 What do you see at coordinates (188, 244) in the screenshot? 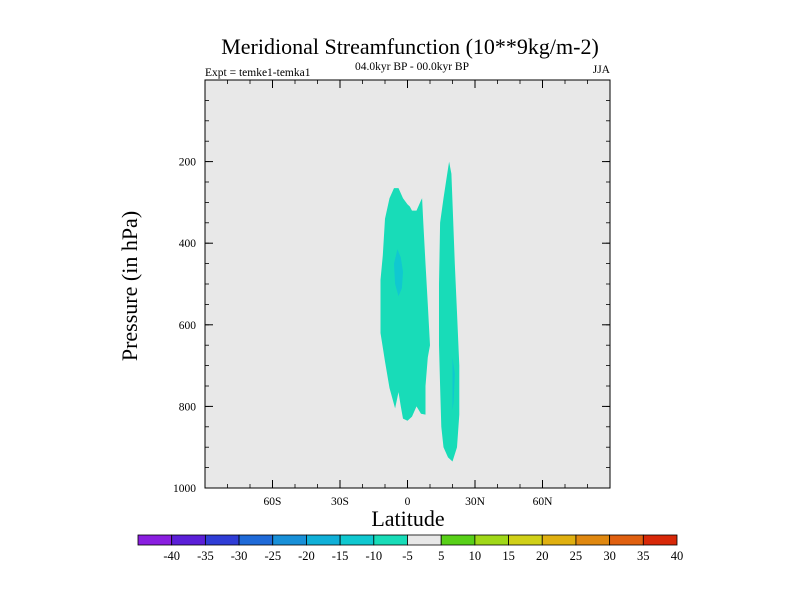
I see `y-tick-label: 400` at bounding box center [188, 244].